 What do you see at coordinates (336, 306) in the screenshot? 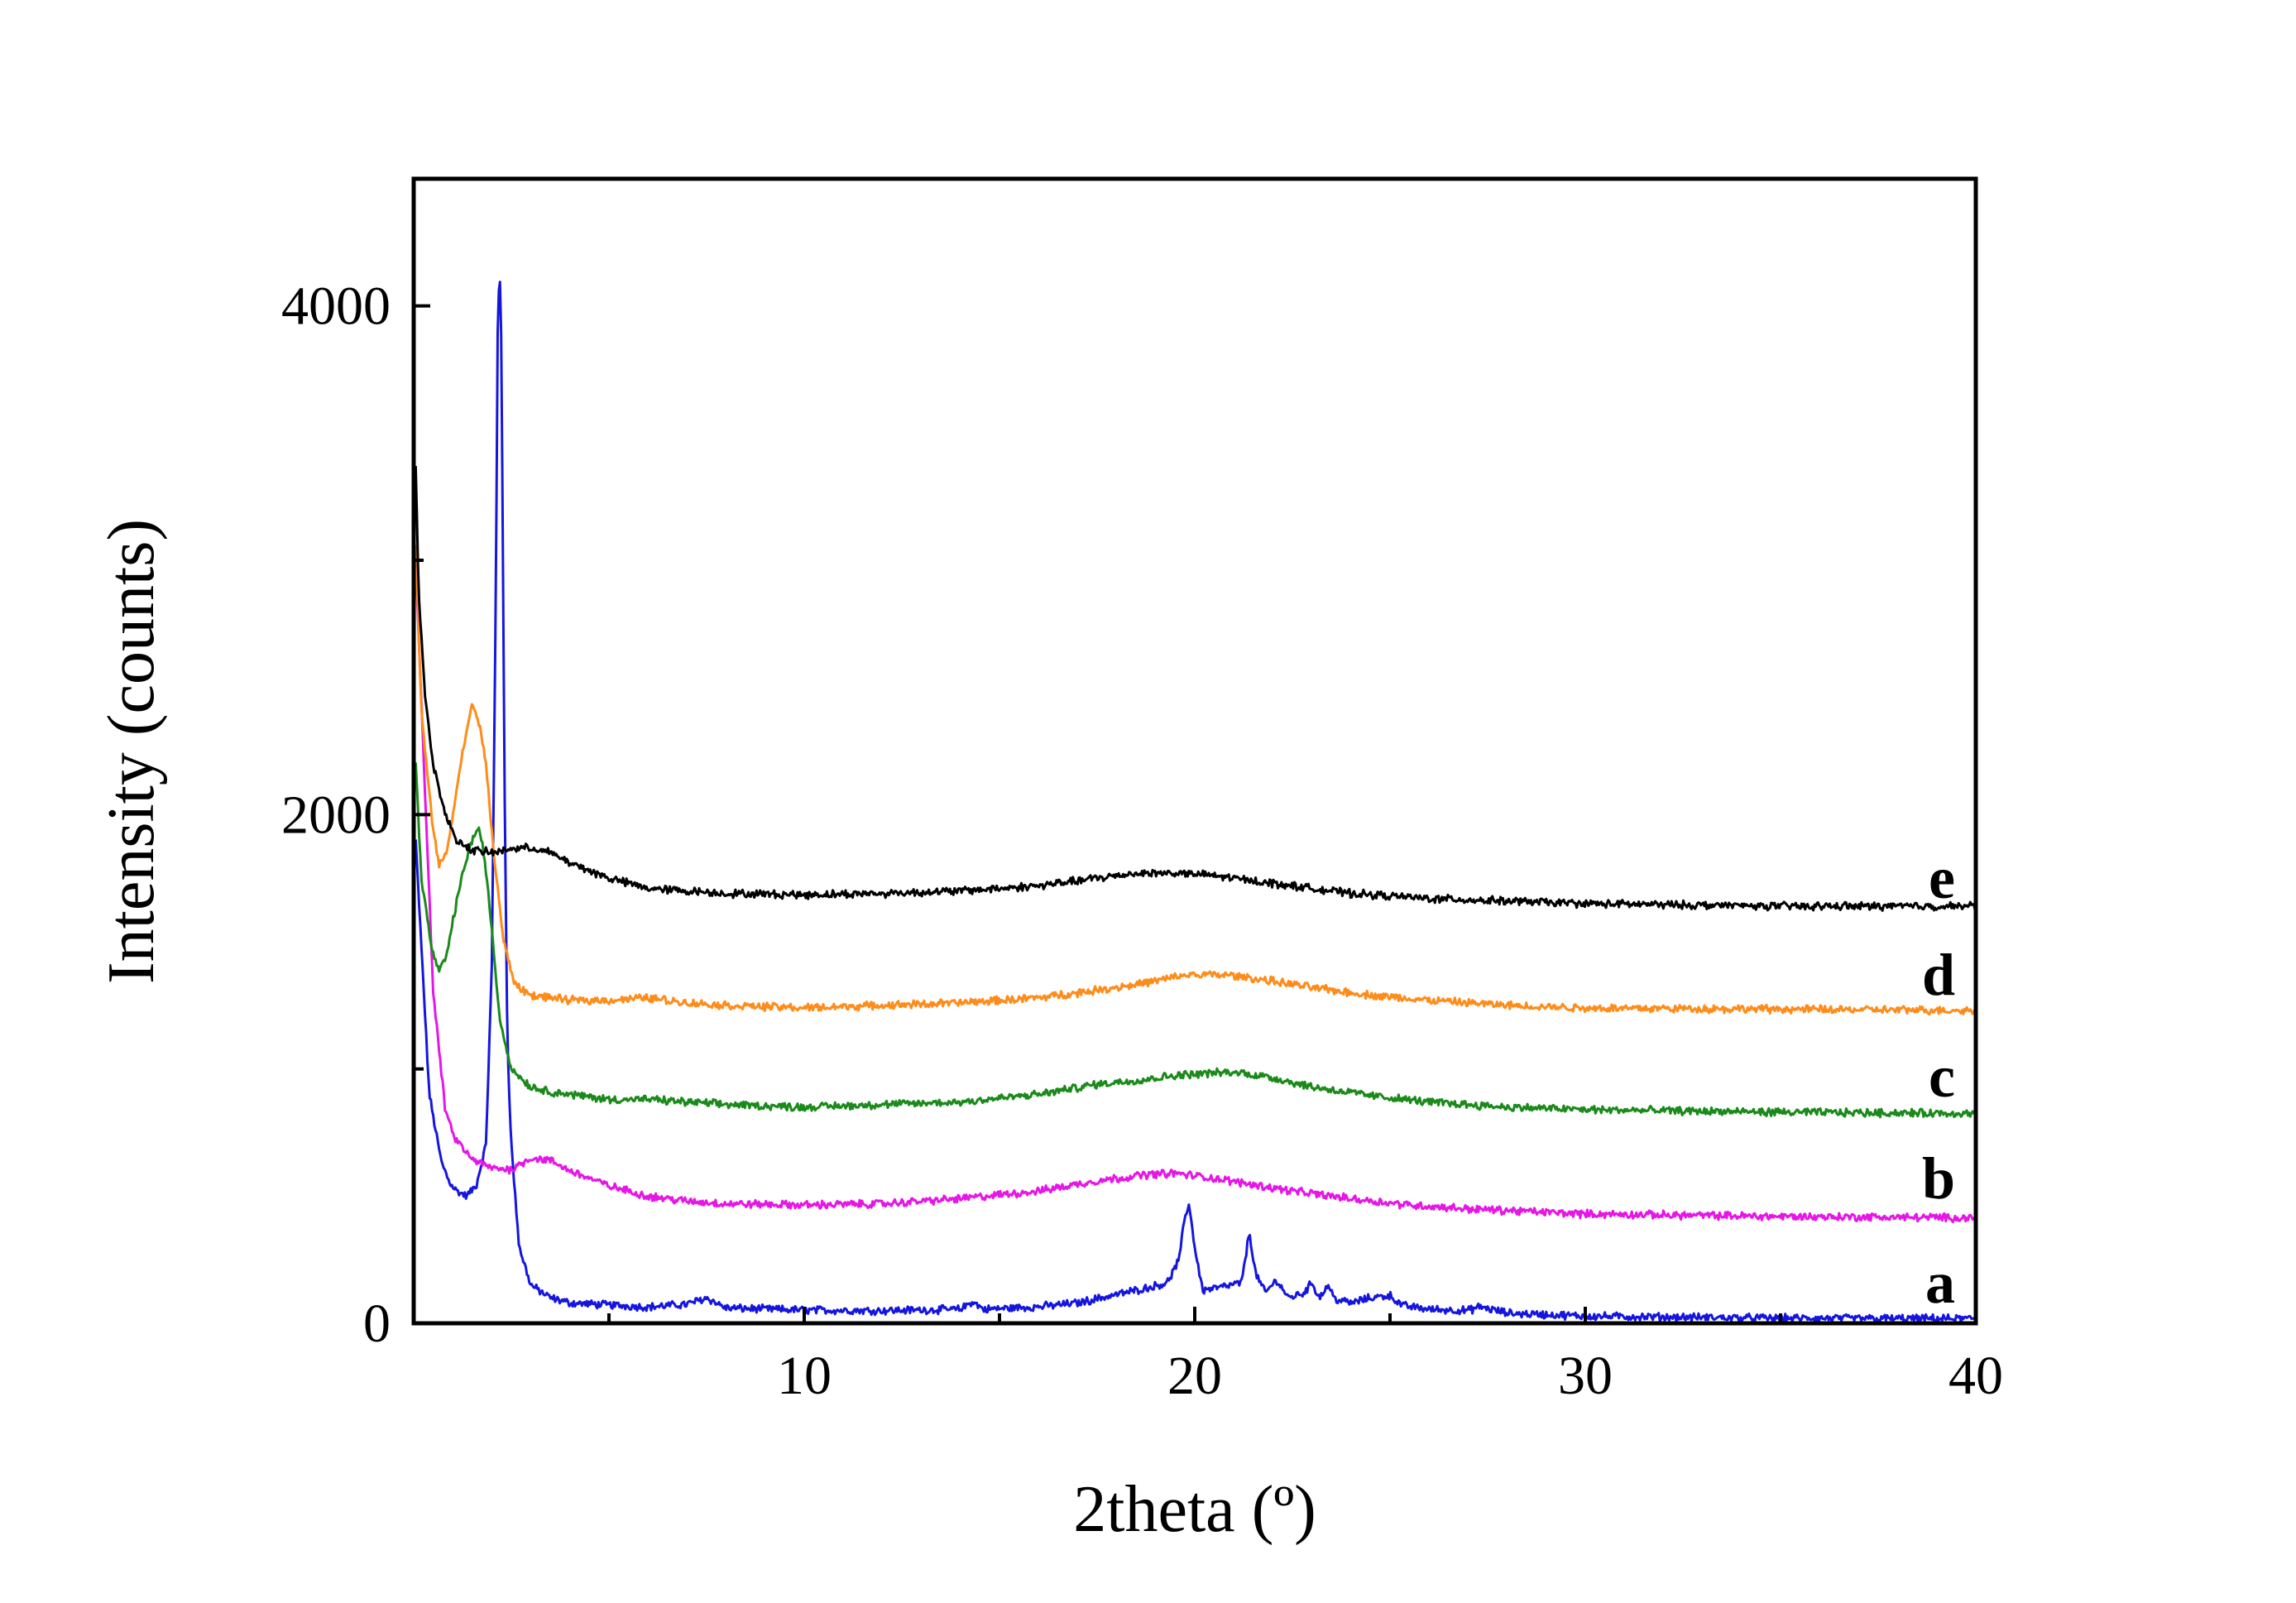
I see `y-tick-label: 4000` at bounding box center [336, 306].